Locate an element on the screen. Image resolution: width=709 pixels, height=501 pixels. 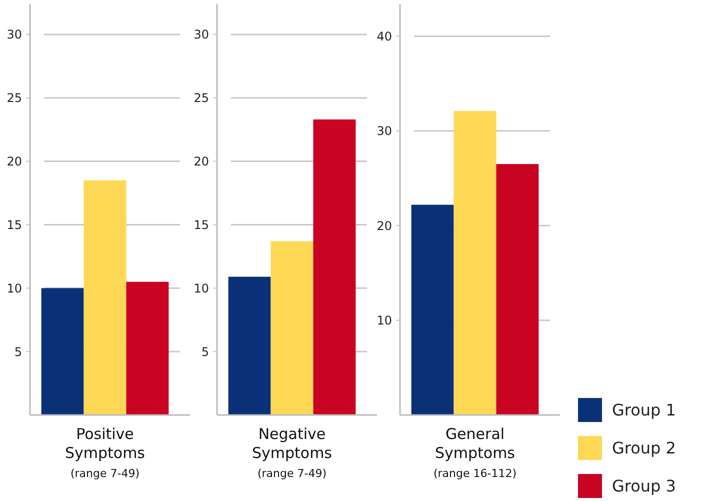
legend-label: Group 1 is located at coordinates (644, 410).